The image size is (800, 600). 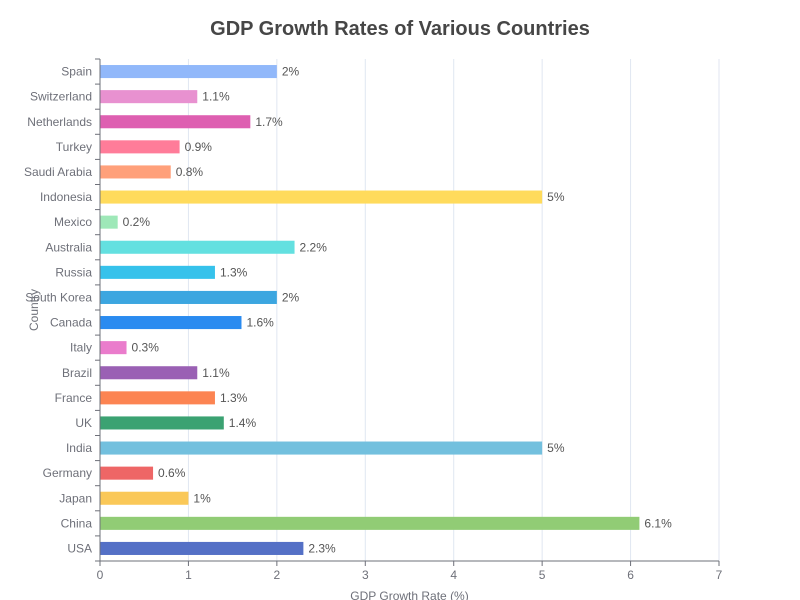 What do you see at coordinates (100, 575) in the screenshot?
I see `x-tick-label: 0` at bounding box center [100, 575].